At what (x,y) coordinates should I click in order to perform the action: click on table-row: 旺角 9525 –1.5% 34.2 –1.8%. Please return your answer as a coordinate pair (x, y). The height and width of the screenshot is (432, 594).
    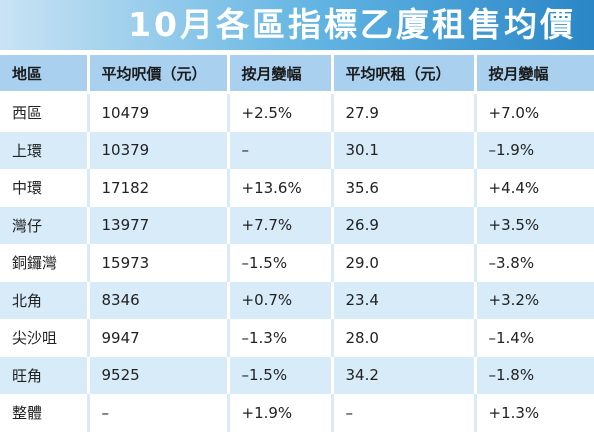
    Looking at the image, I should click on (297, 375).